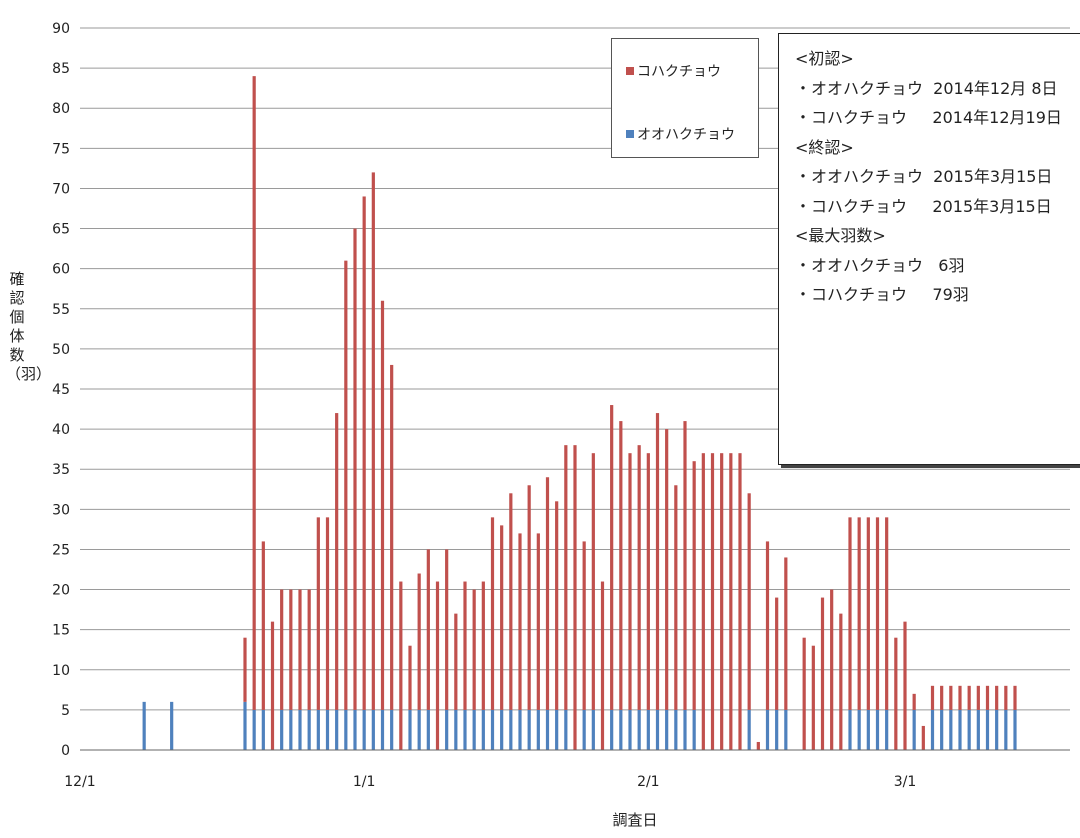 This screenshot has width=1080, height=838. Describe the element at coordinates (905, 782) in the screenshot. I see `x-tick-label: 3/1` at that location.